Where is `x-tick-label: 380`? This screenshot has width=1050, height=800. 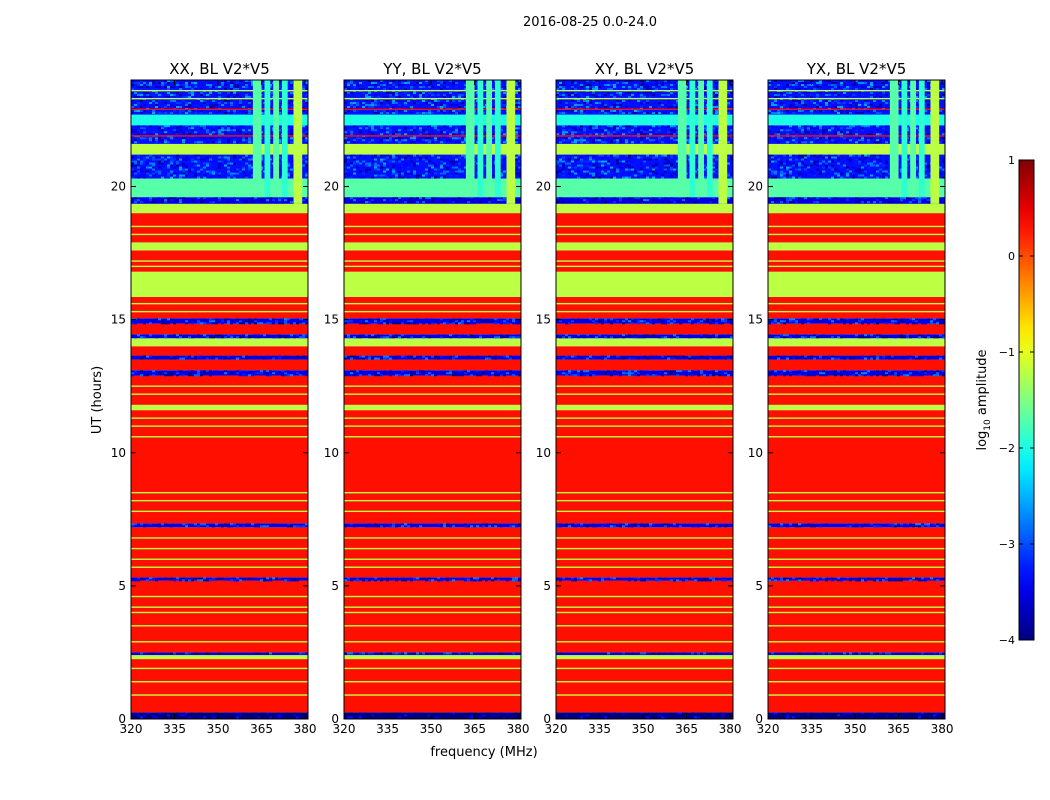 x-tick-label: 380 is located at coordinates (305, 729).